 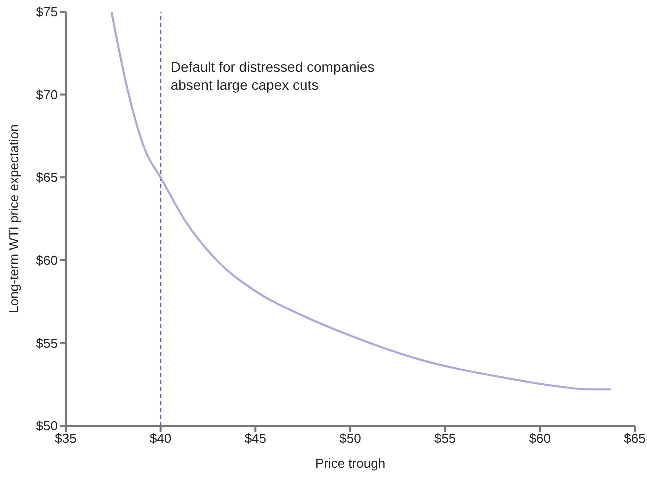 I want to click on x-tick-label: $35, so click(x=66, y=438).